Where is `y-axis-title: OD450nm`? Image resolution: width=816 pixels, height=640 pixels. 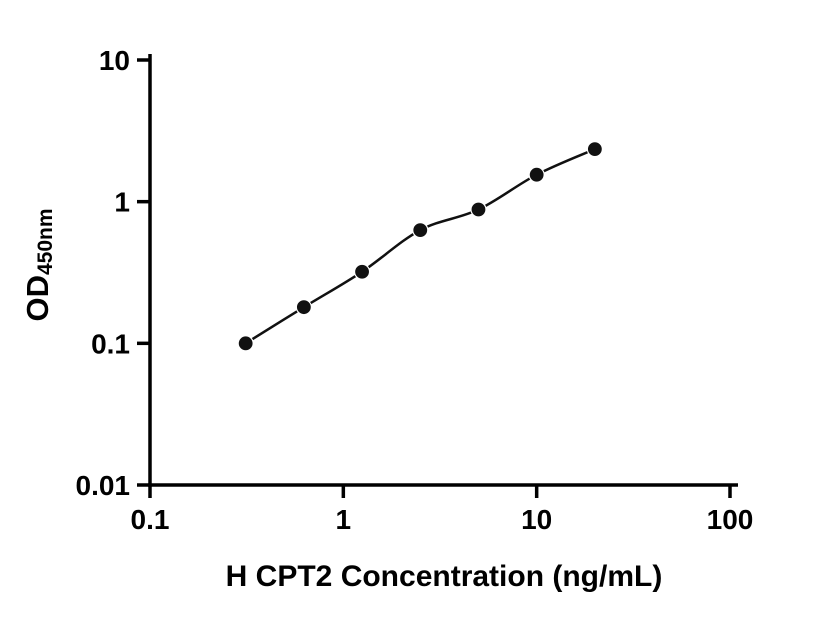 y-axis-title: OD450nm is located at coordinates (38, 264).